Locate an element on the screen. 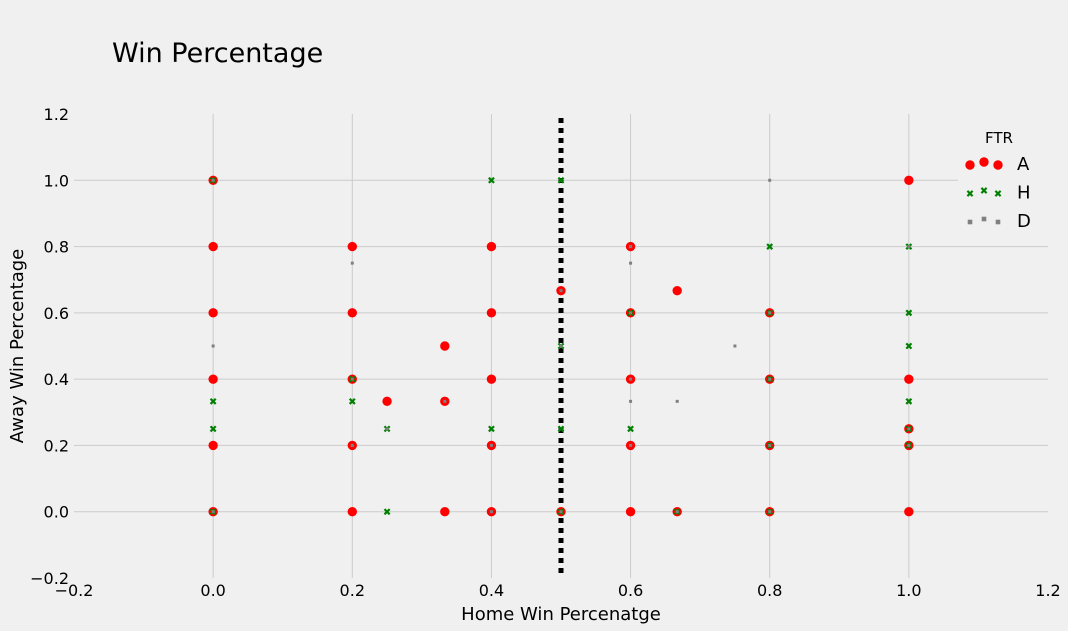 The height and width of the screenshot is (631, 1068). x-axis-label: Home Win Percenatge is located at coordinates (561, 614).